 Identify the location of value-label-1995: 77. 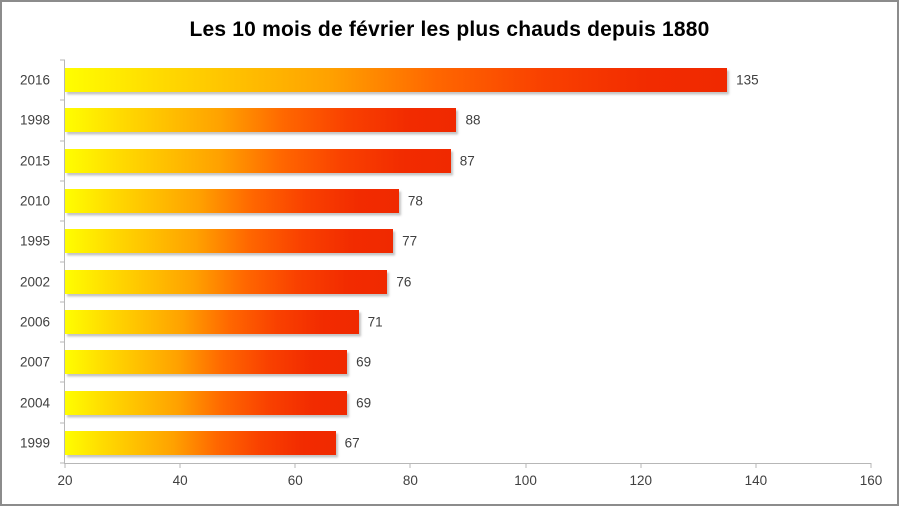
(410, 241).